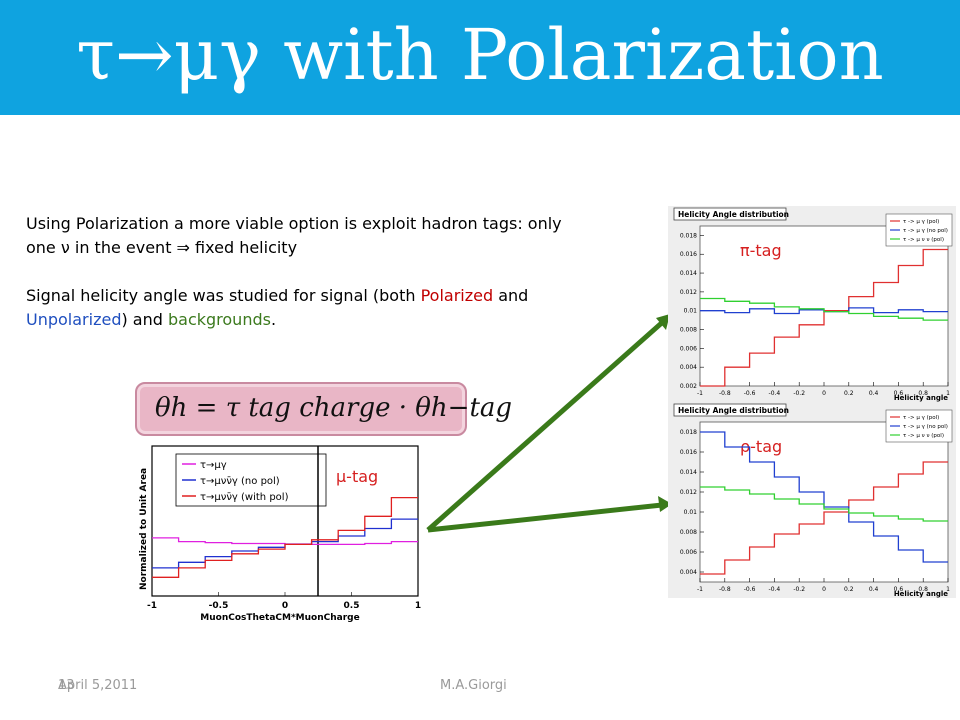 The width and height of the screenshot is (960, 720). What do you see at coordinates (799, 589) in the screenshot?
I see `rho-xtick-4: -0.2` at bounding box center [799, 589].